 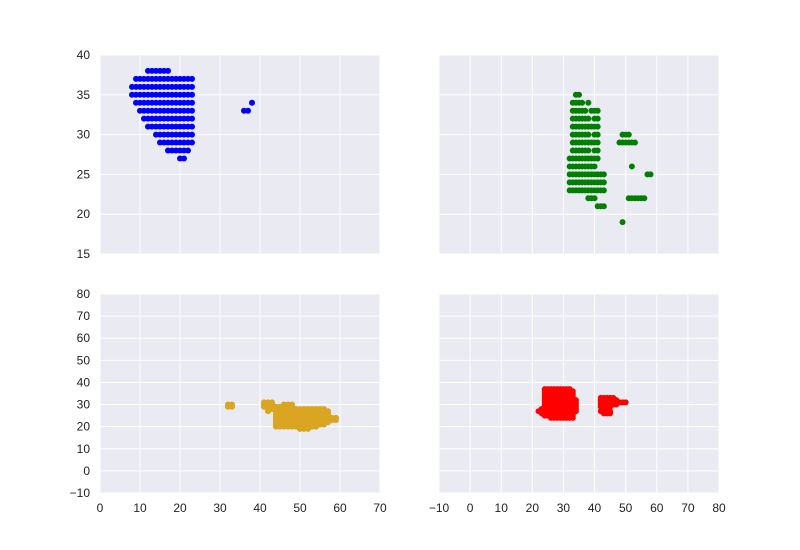 I want to click on y-tick-label: 15, so click(x=84, y=254).